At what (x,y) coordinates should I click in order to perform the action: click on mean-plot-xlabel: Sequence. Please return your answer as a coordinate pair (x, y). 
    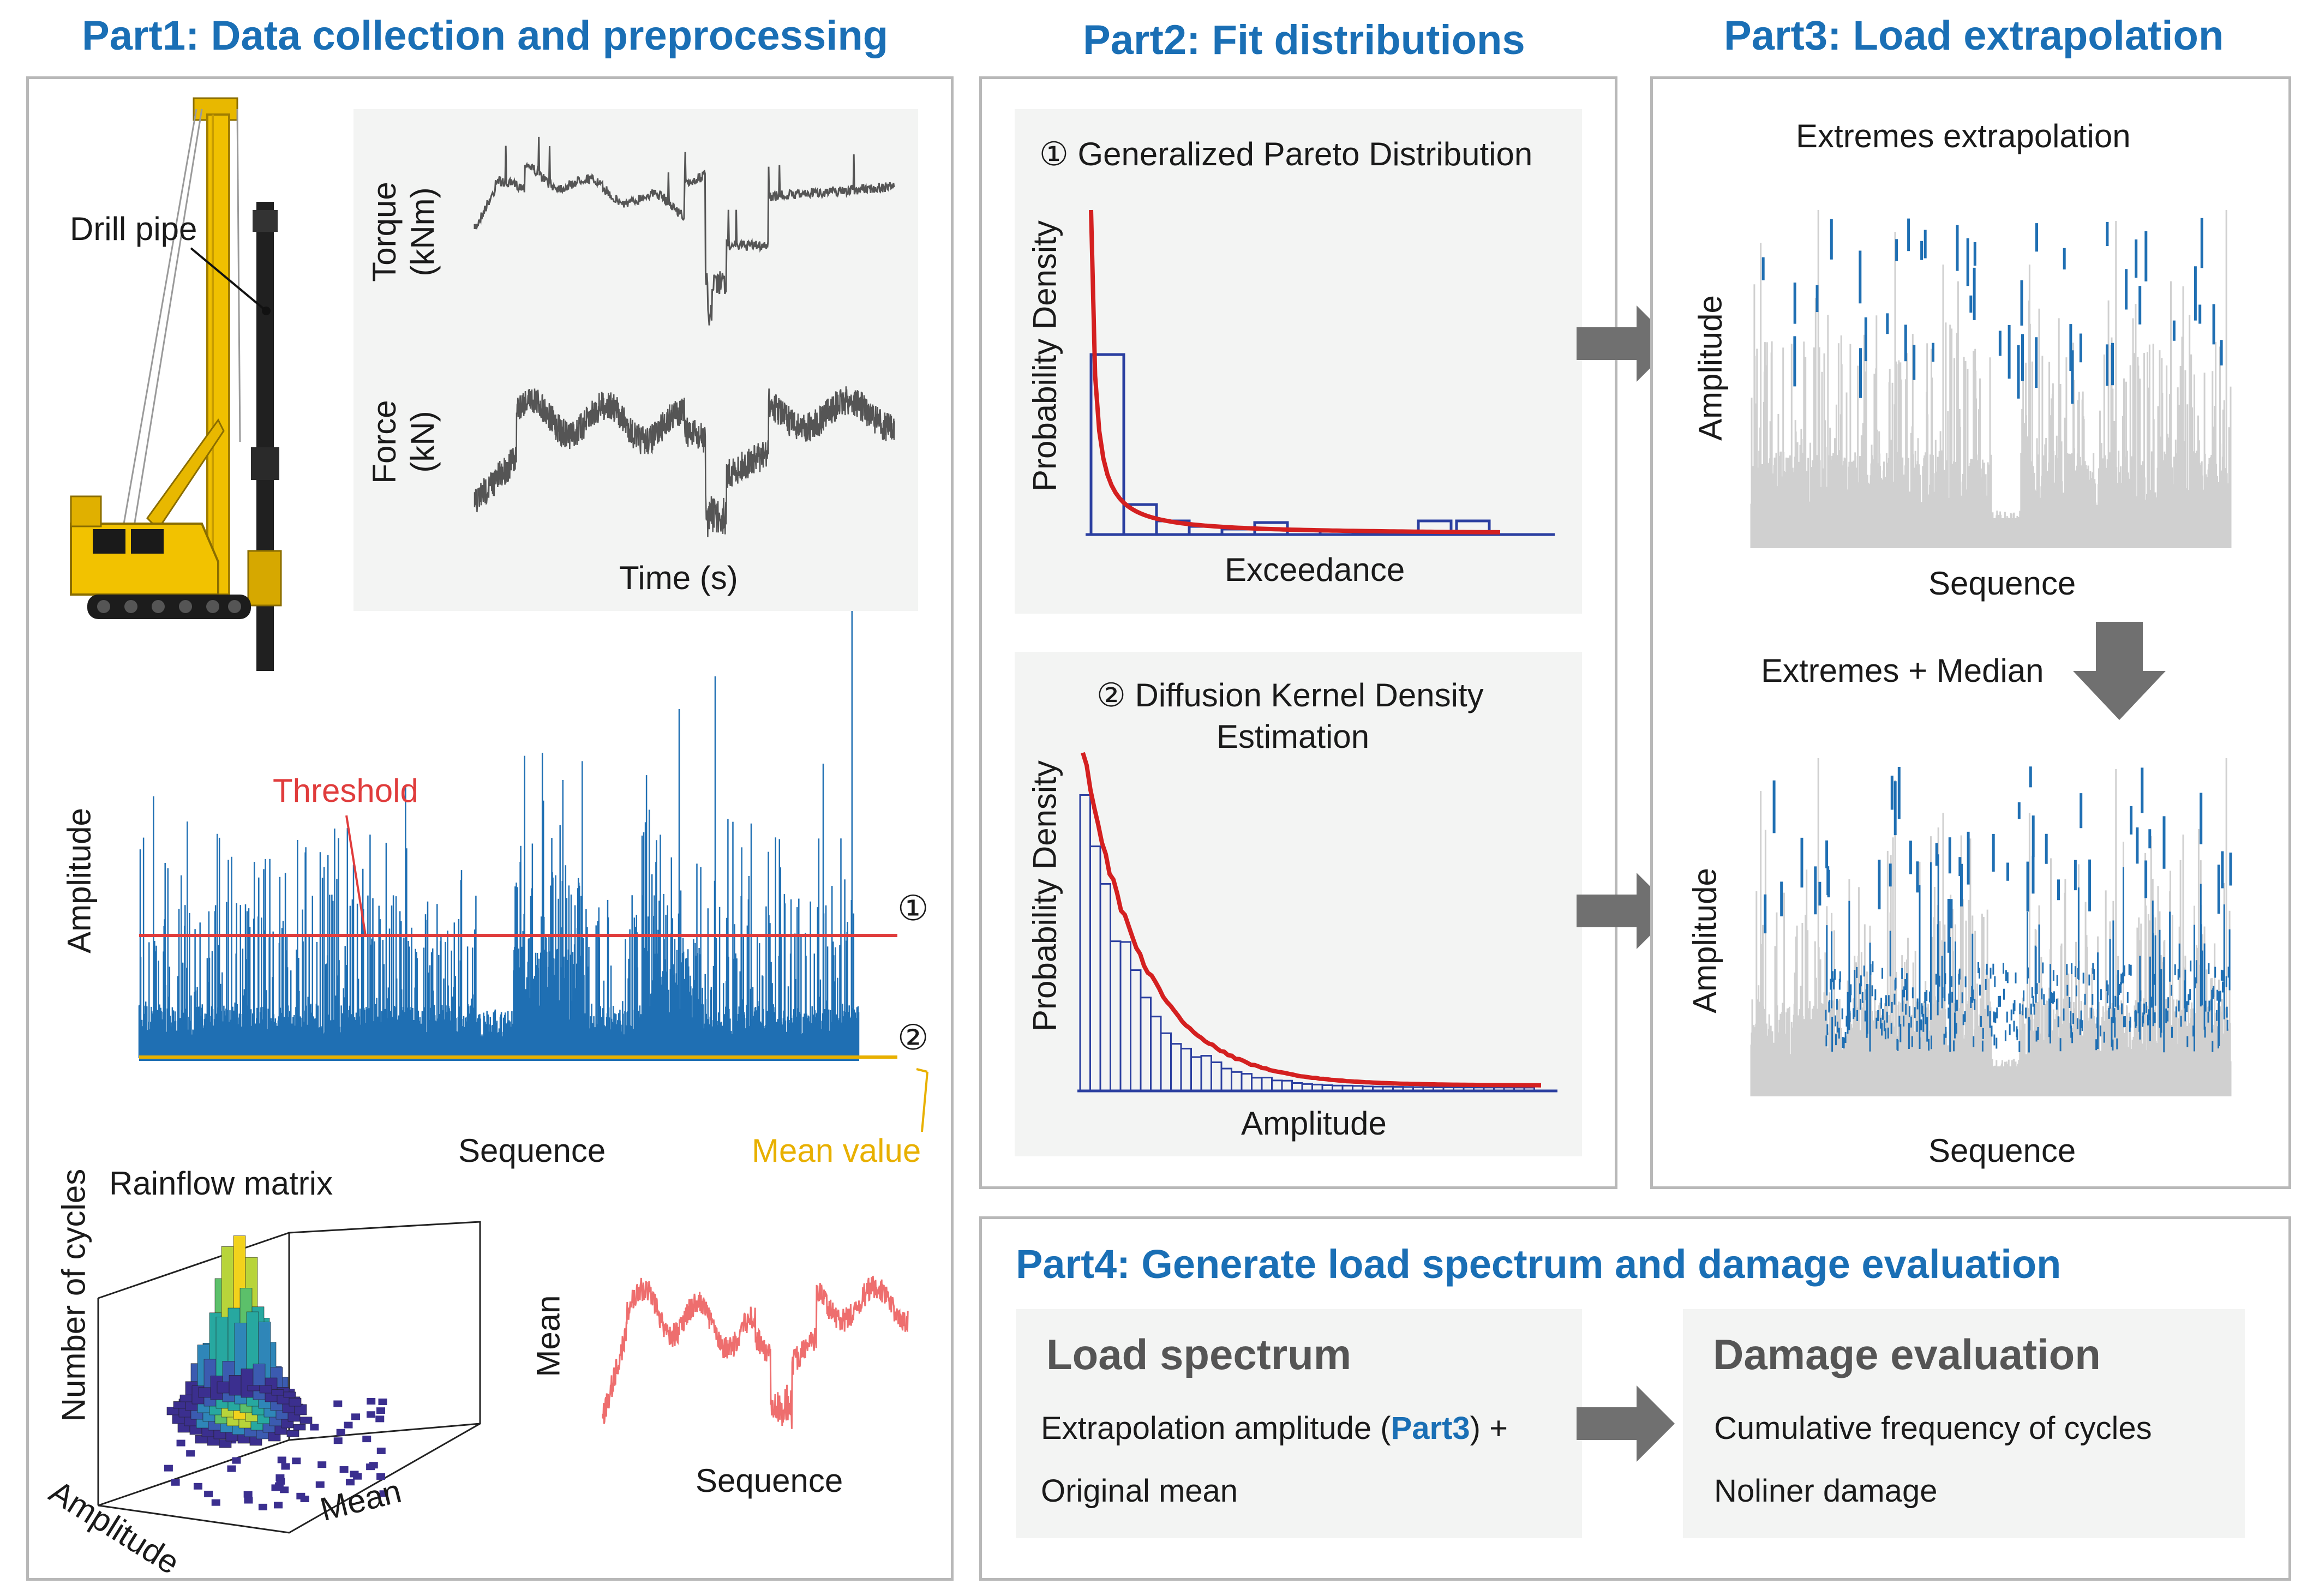
    Looking at the image, I should click on (769, 1480).